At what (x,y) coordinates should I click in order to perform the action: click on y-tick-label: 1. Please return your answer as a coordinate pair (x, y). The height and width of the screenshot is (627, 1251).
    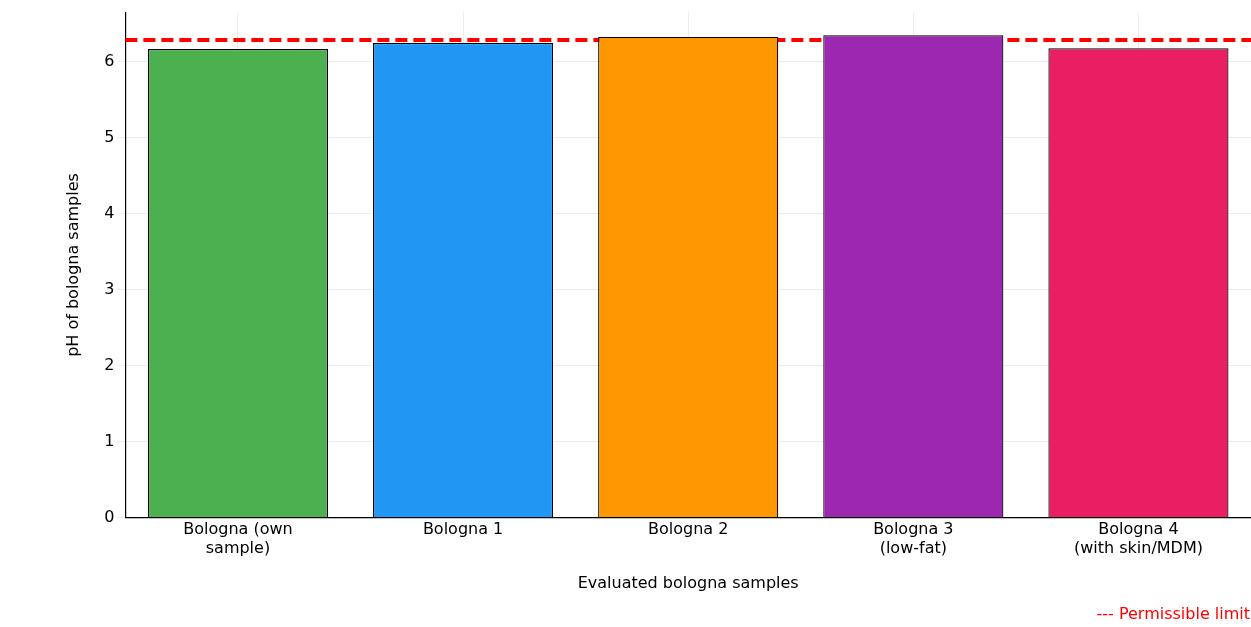
    Looking at the image, I should click on (109, 440).